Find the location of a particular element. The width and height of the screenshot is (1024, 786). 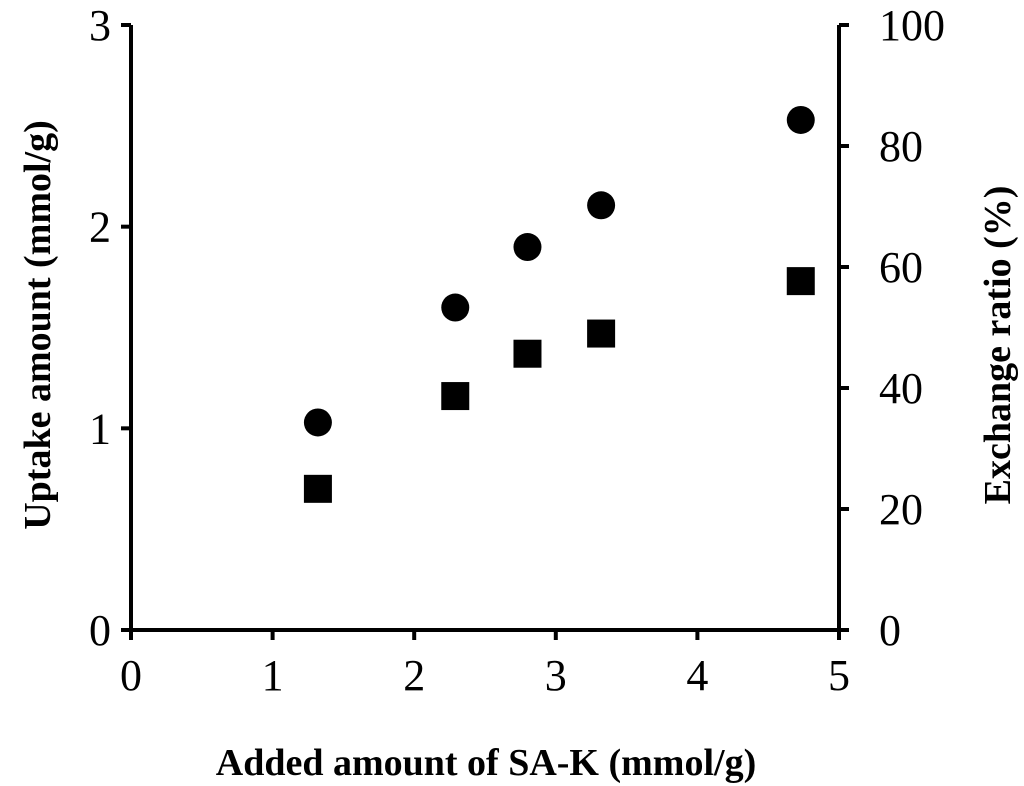

y-axis-title-right: Exchange ratio (%) is located at coordinates (998, 345).